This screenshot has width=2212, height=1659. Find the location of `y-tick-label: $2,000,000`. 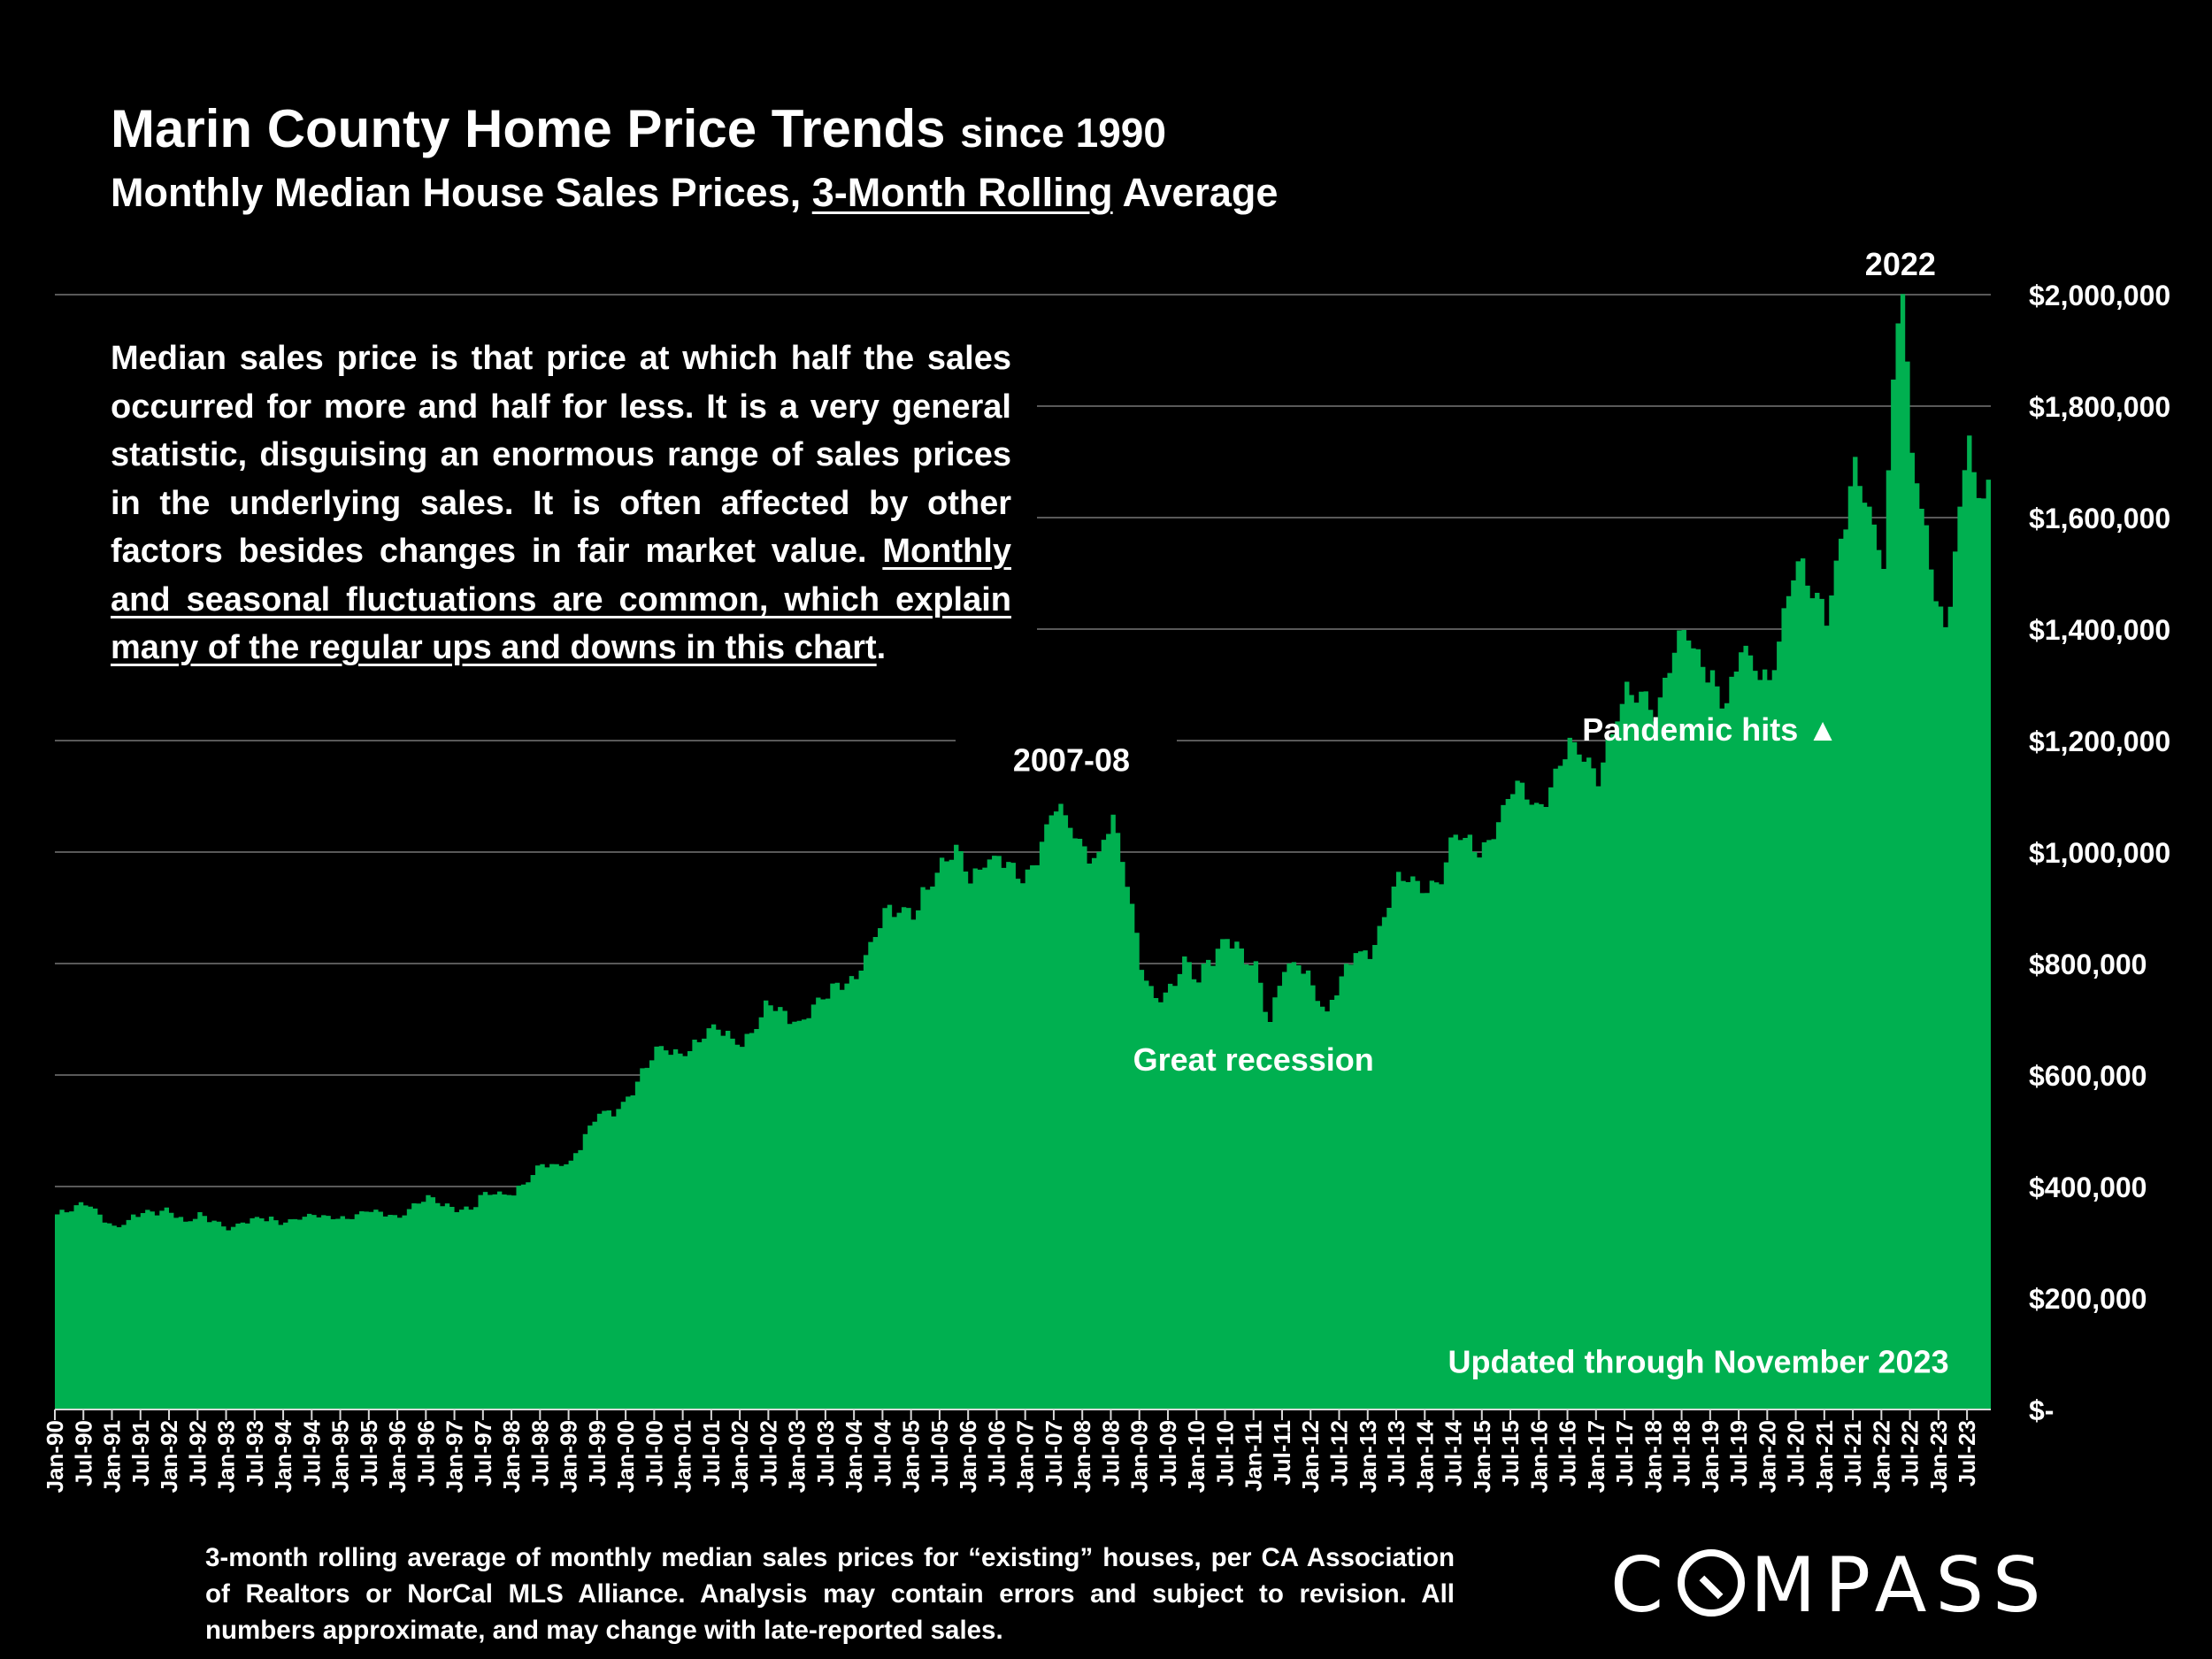

y-tick-label: $2,000,000 is located at coordinates (2100, 296).